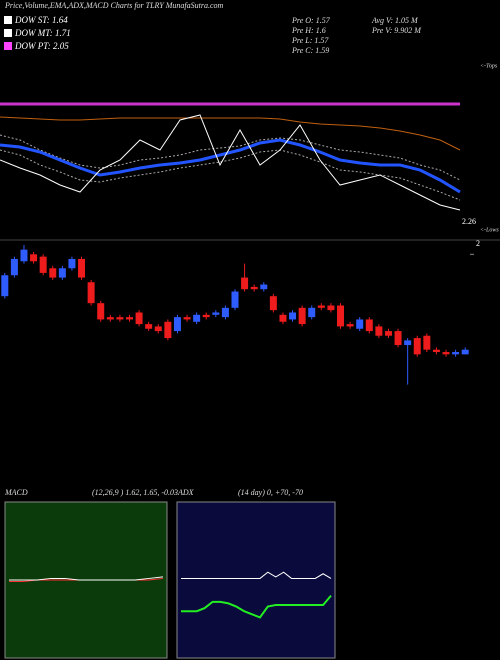  What do you see at coordinates (489, 230) in the screenshot?
I see `annotation: <-Lows` at bounding box center [489, 230].